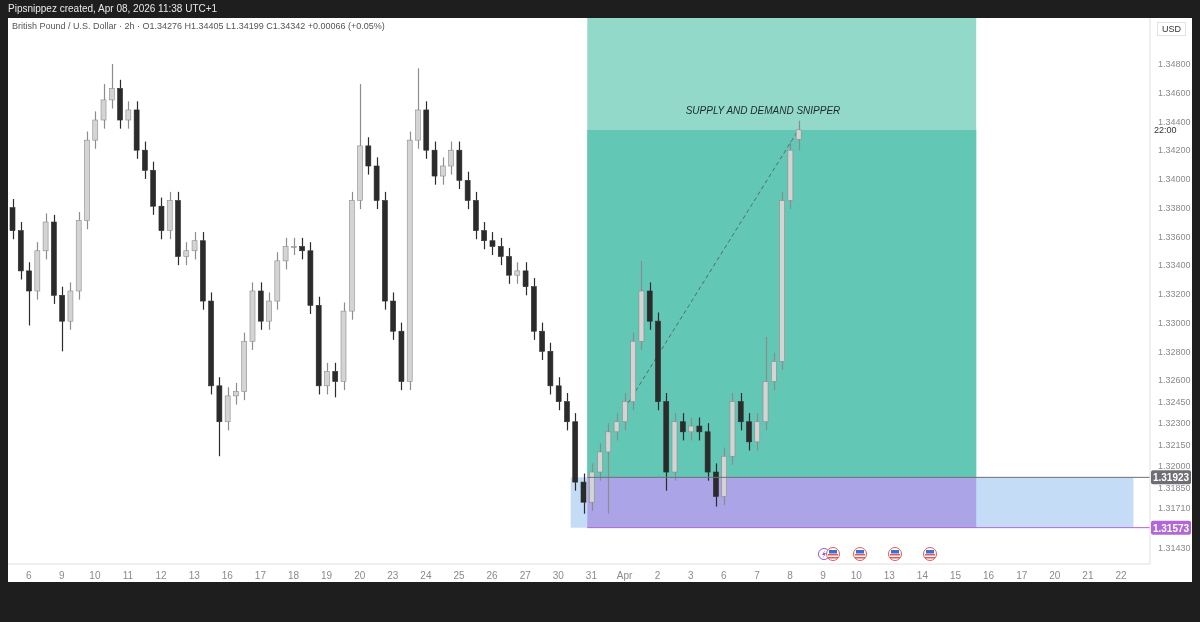 The height and width of the screenshot is (622, 1200). What do you see at coordinates (1171, 478) in the screenshot?
I see `ref-line-label: 1.31923` at bounding box center [1171, 478].